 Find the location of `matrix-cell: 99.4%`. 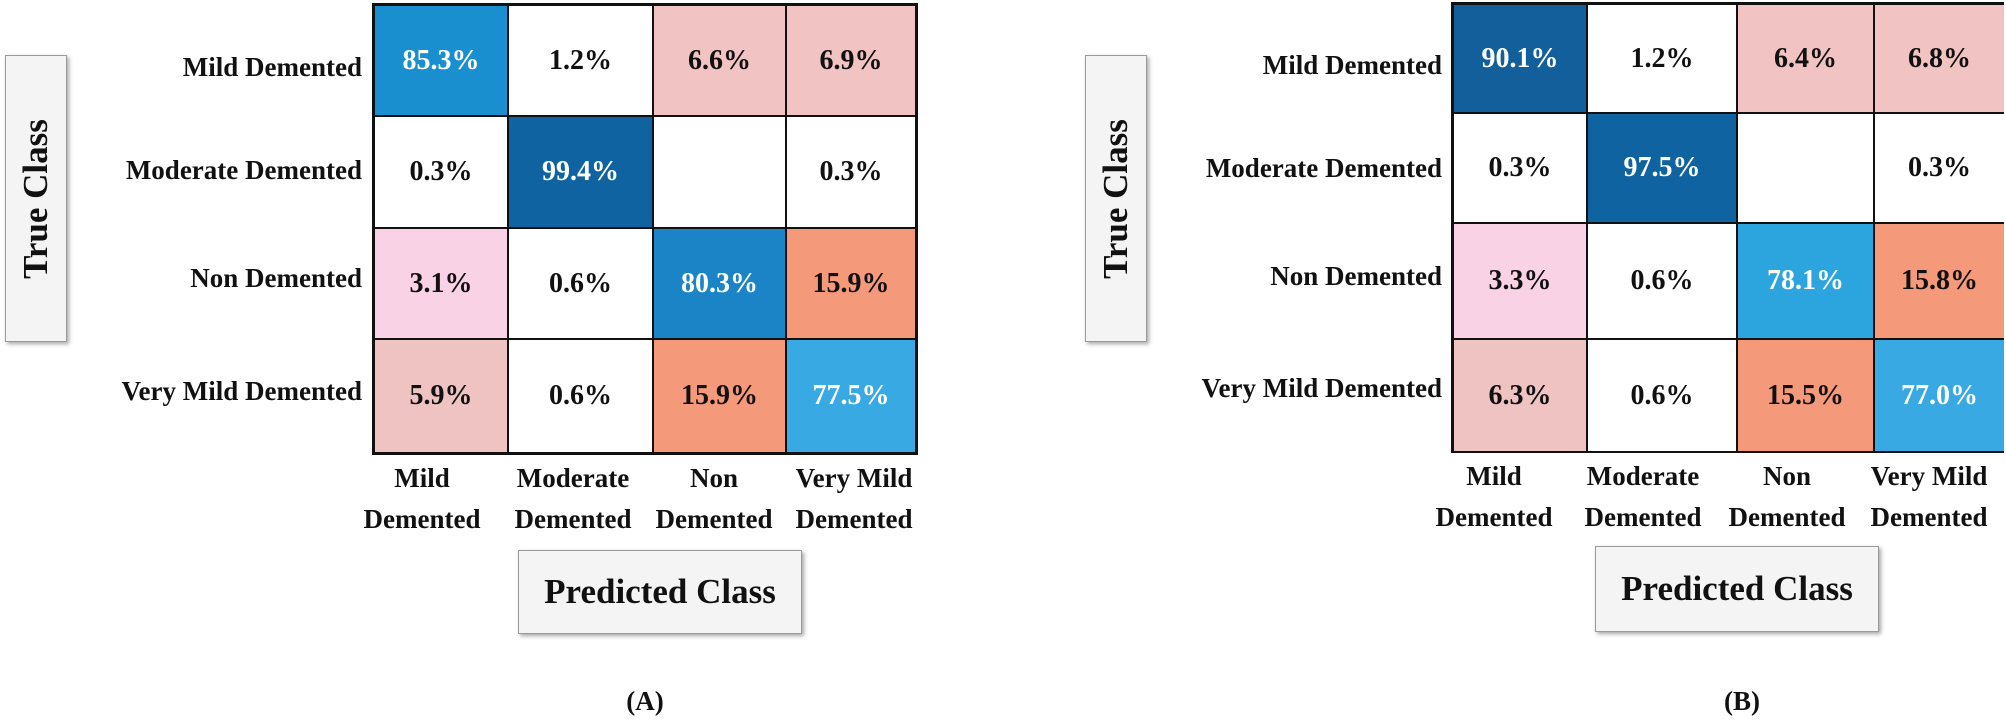

matrix-cell: 99.4% is located at coordinates (580, 172).